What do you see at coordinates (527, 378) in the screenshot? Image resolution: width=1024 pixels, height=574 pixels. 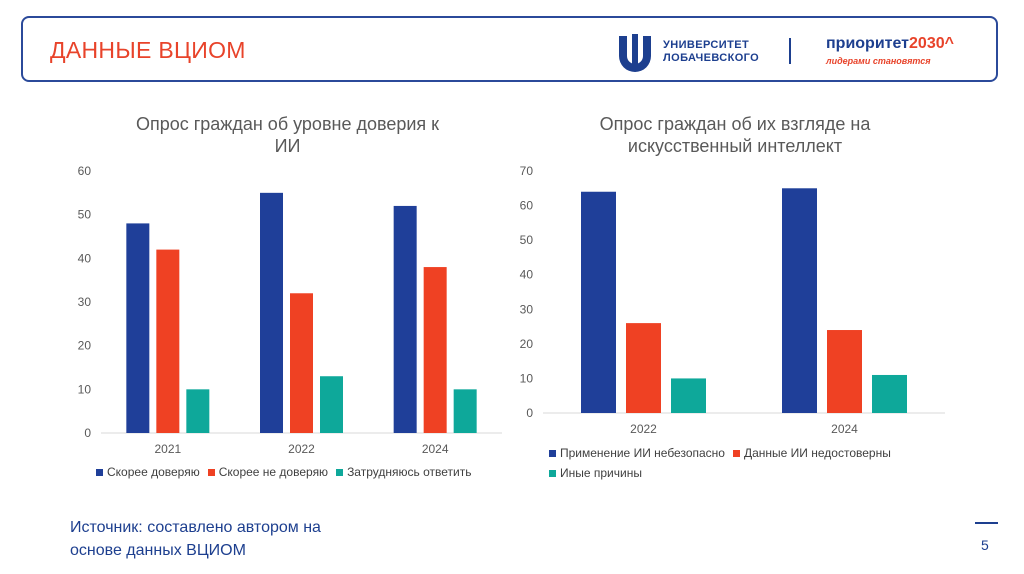 I see `chart2-y-tick-label: 10` at bounding box center [527, 378].